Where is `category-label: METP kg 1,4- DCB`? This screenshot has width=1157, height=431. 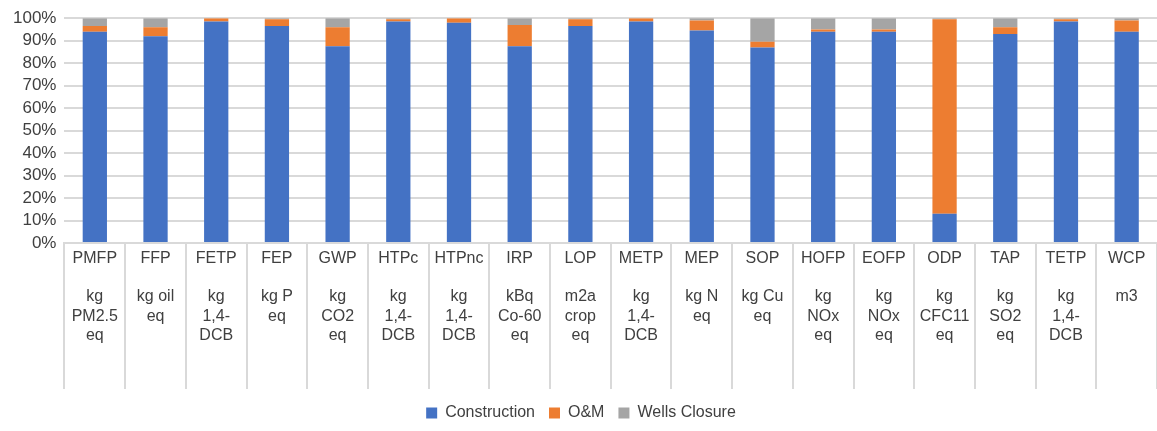 category-label: METP kg 1,4- DCB is located at coordinates (641, 296).